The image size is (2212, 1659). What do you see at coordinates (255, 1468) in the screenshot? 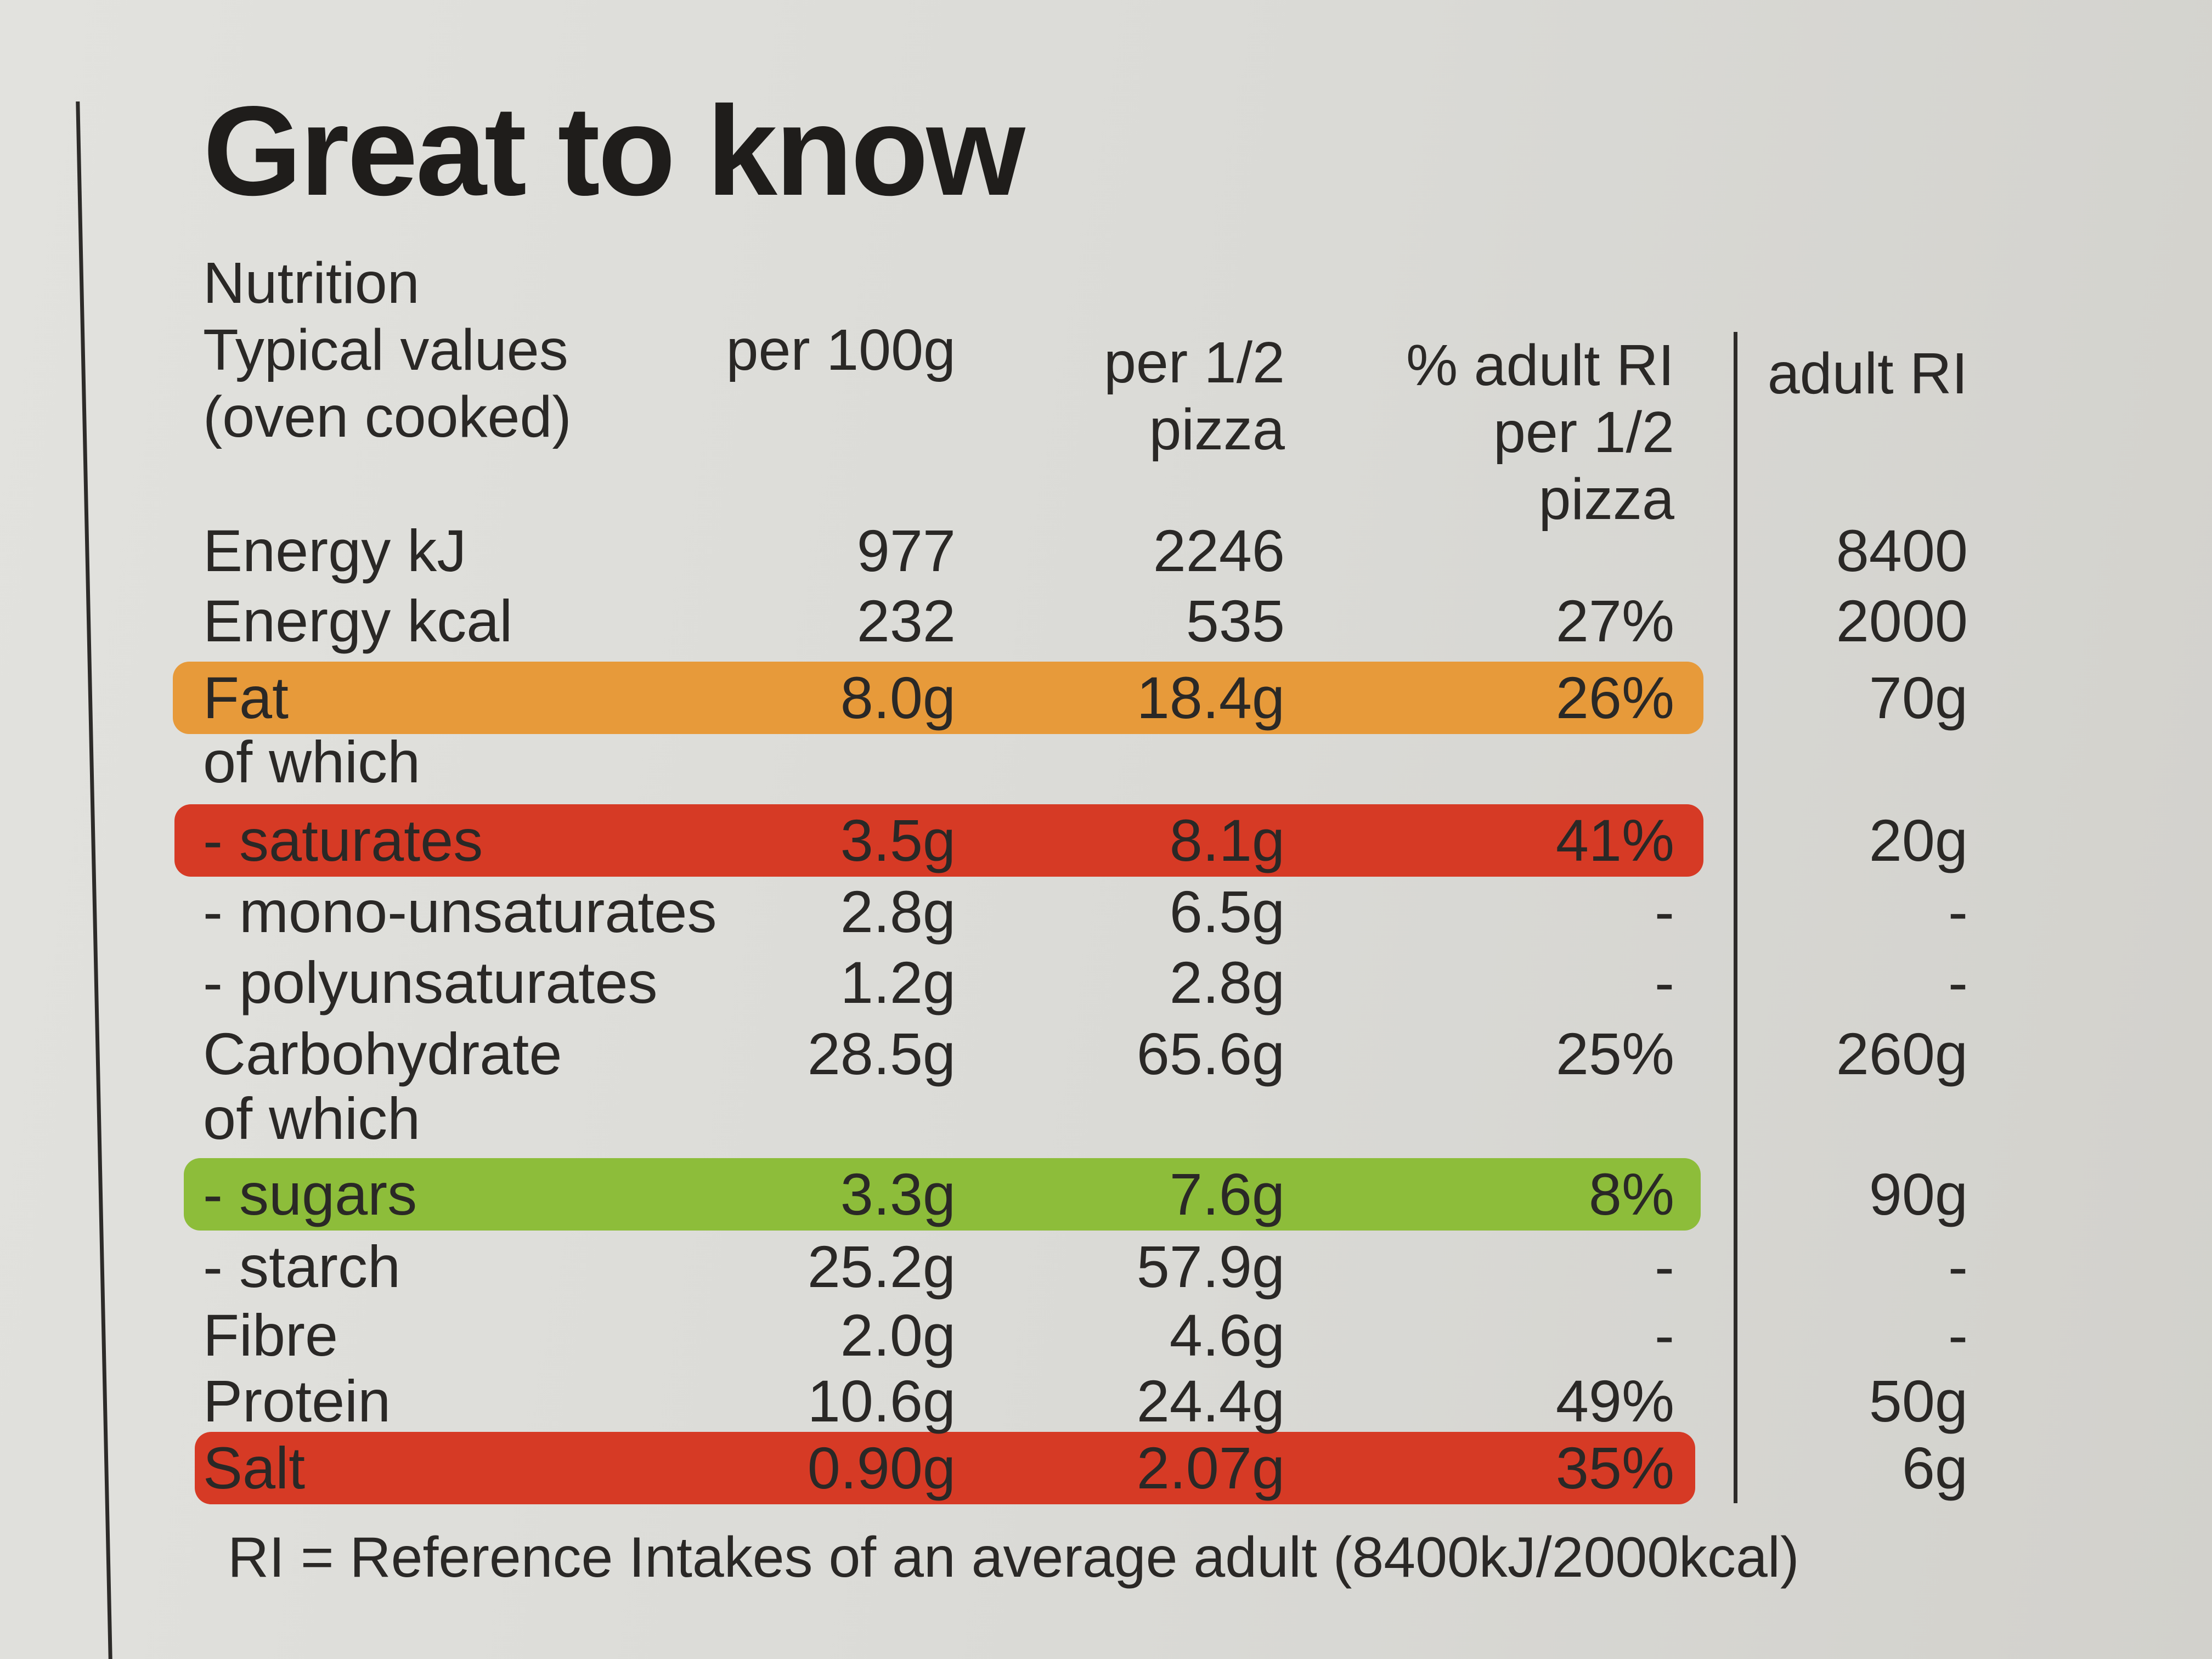
I see `nutrient-label: Salt` at bounding box center [255, 1468].